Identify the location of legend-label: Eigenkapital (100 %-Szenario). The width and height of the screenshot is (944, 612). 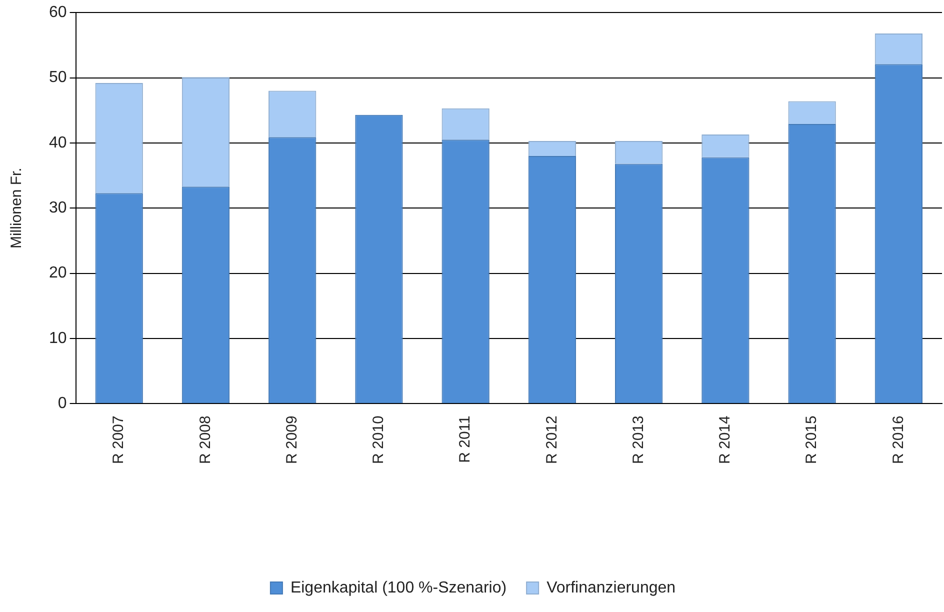
(398, 587).